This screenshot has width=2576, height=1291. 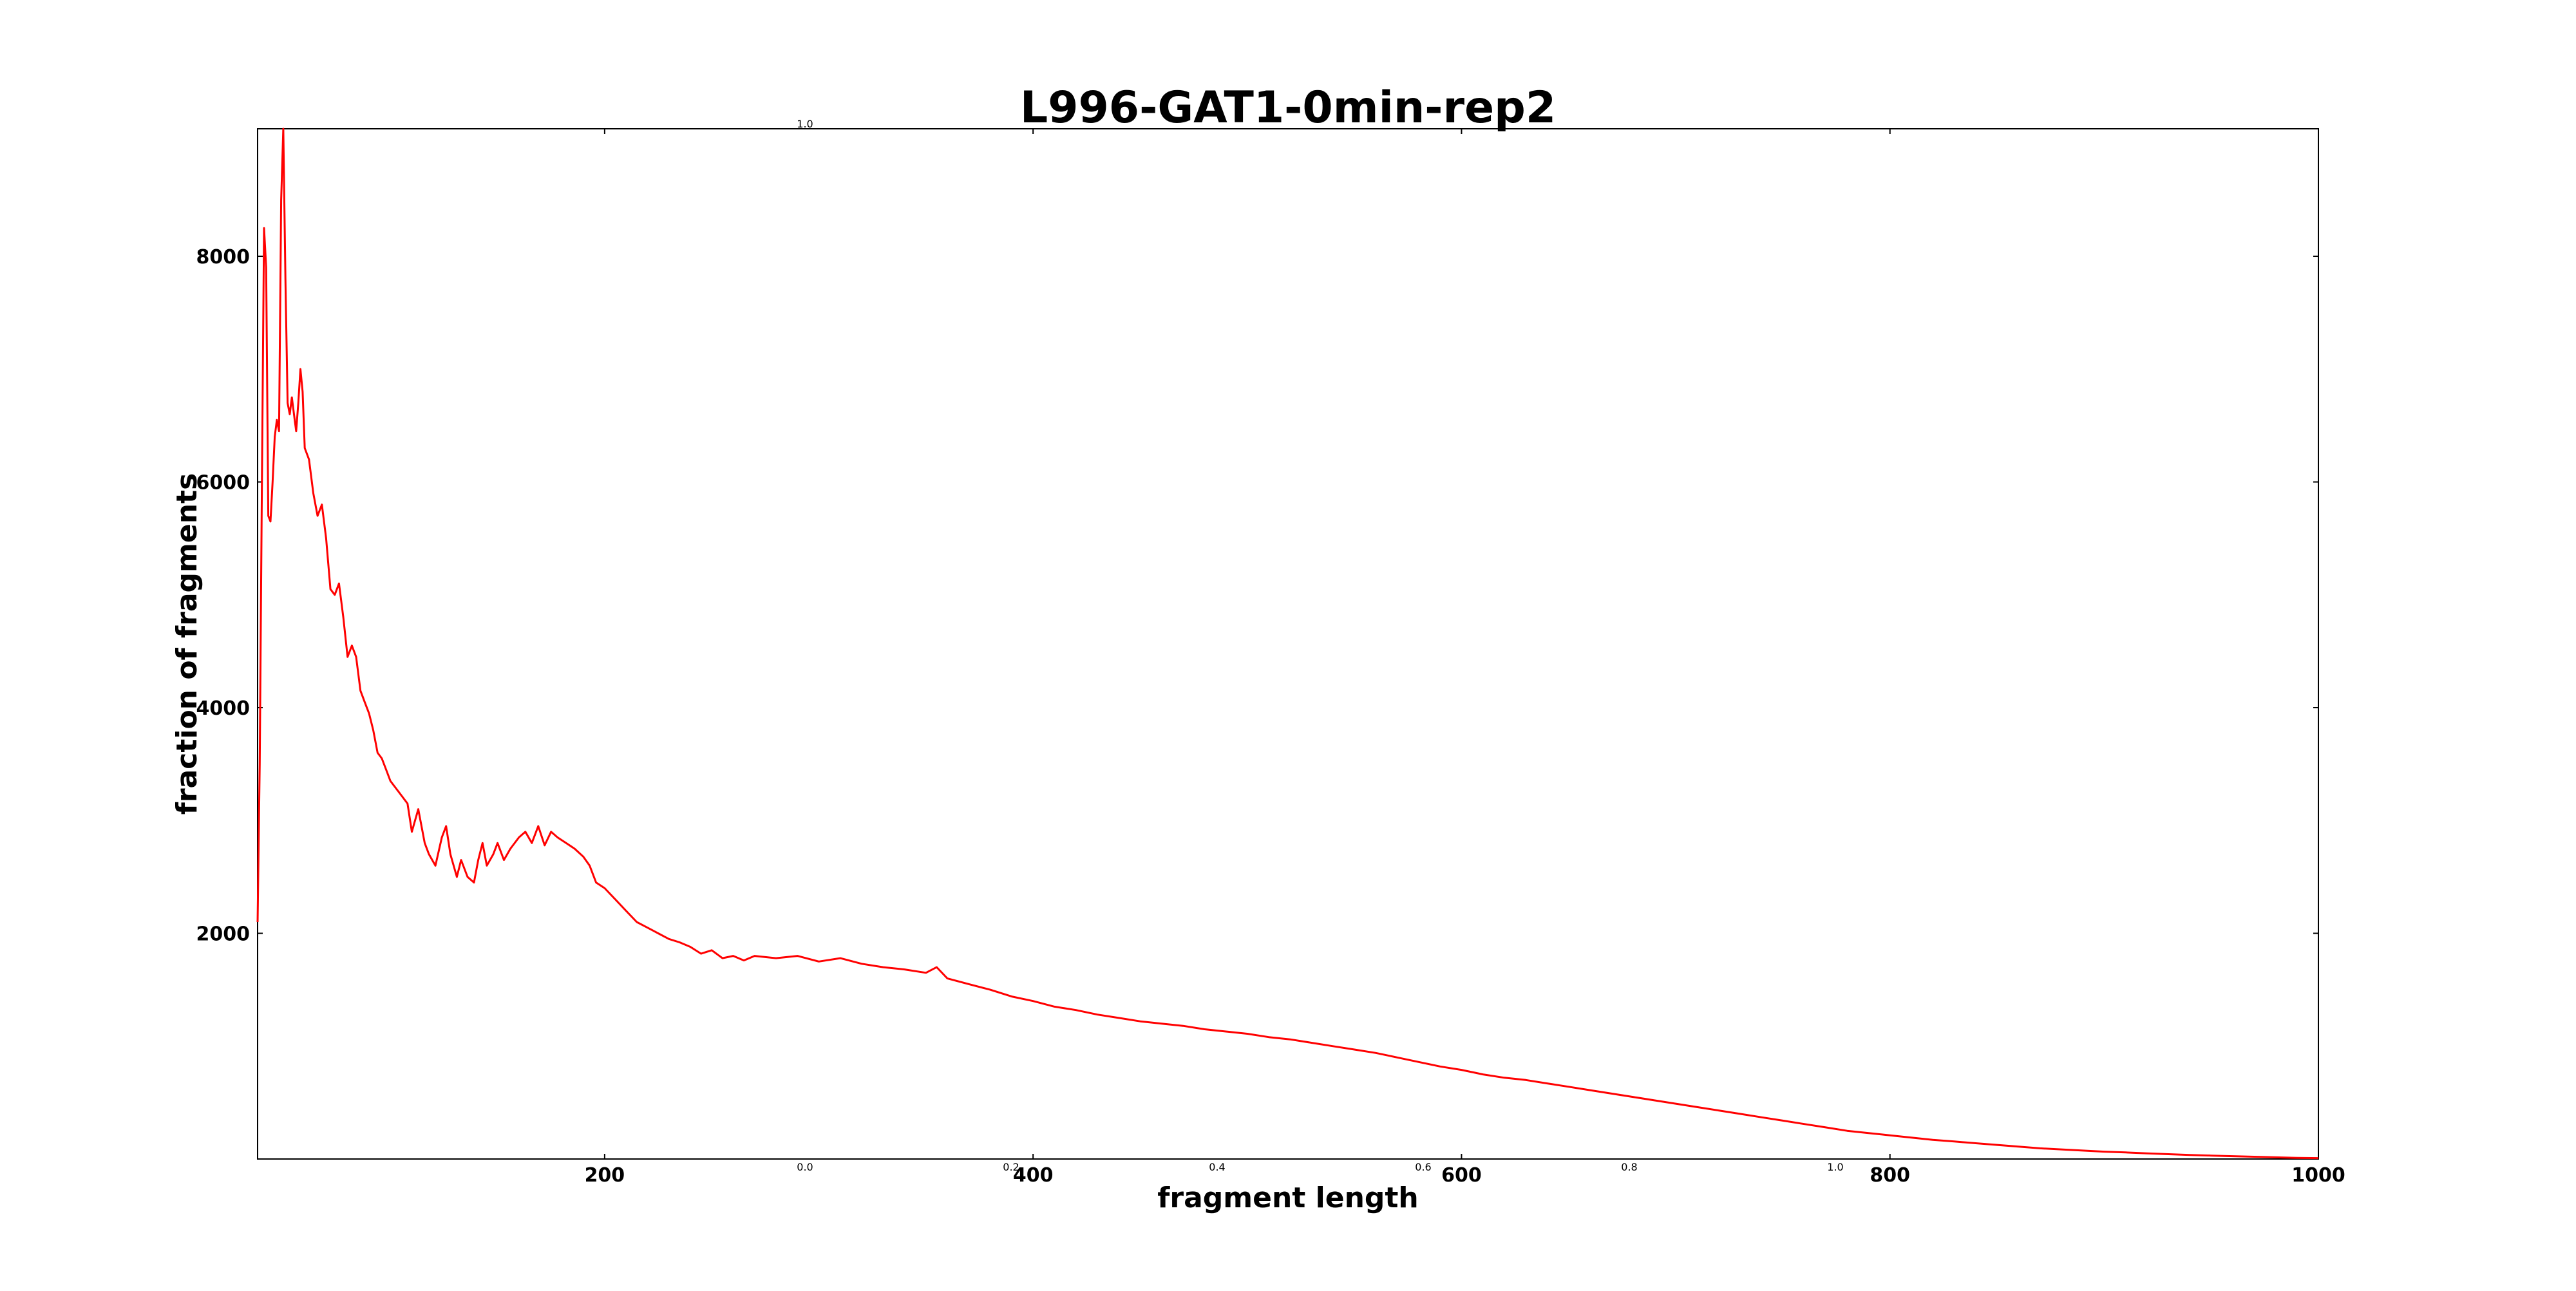 I want to click on y-tick-label: 6000, so click(x=224, y=483).